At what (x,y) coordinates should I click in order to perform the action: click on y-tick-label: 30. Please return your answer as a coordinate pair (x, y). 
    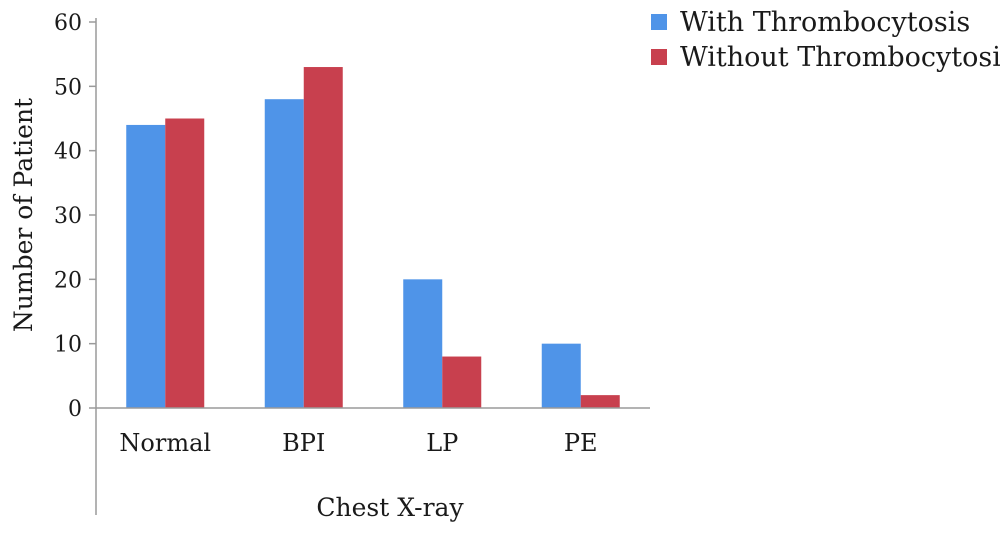
    Looking at the image, I should click on (68, 216).